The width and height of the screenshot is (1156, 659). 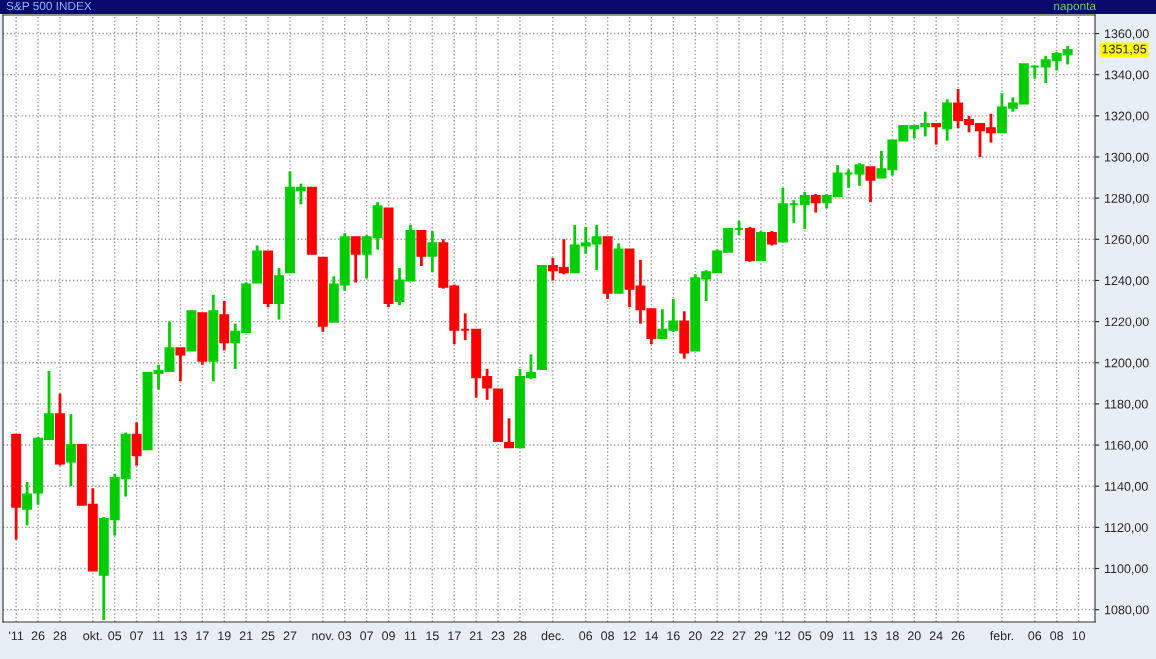 I want to click on y-tick-label: 1220,00, so click(x=1126, y=322).